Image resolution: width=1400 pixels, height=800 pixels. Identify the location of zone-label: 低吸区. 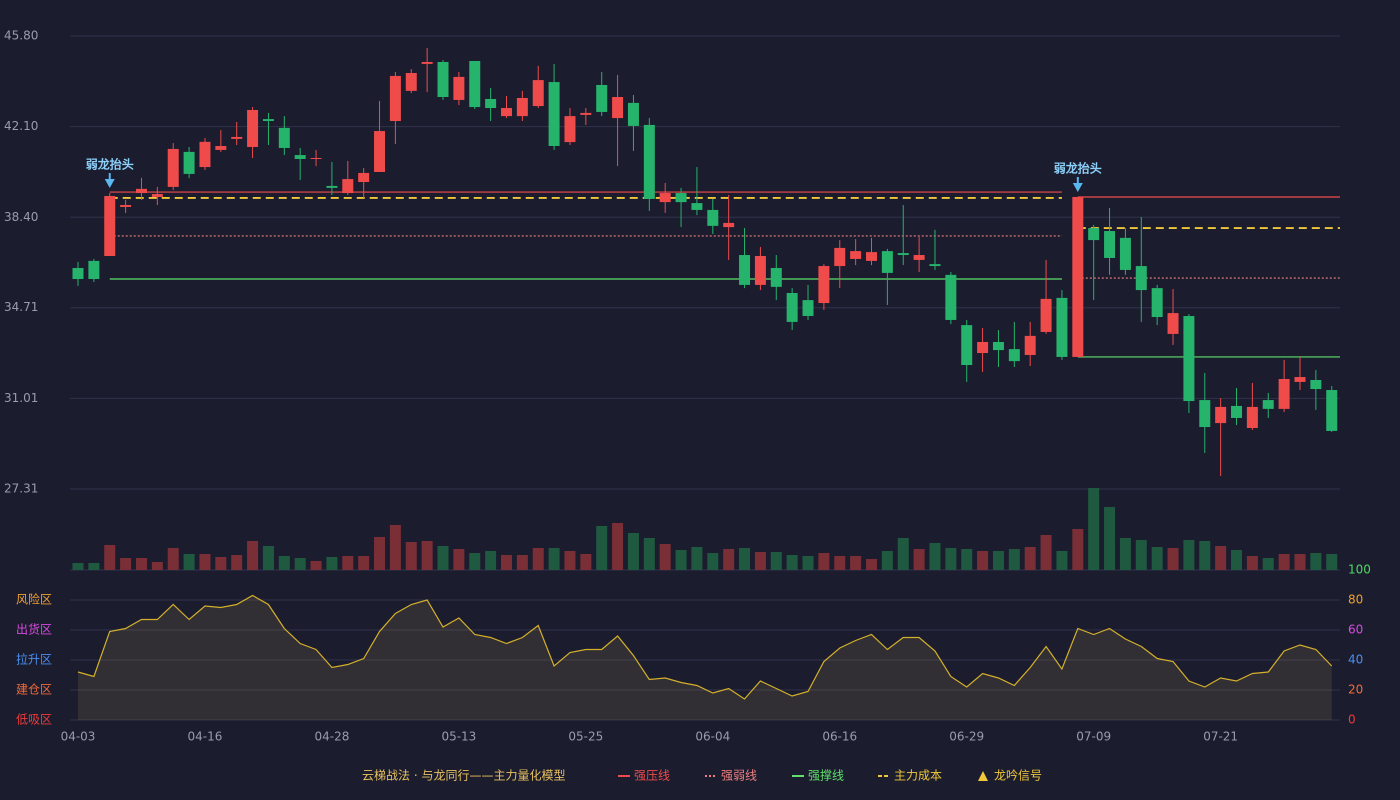
(34, 720).